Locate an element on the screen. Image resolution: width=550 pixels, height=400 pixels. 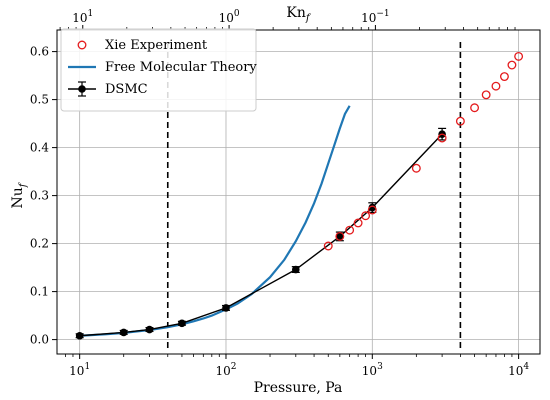
y-axis-title-main: Nu is located at coordinates (18, 197).